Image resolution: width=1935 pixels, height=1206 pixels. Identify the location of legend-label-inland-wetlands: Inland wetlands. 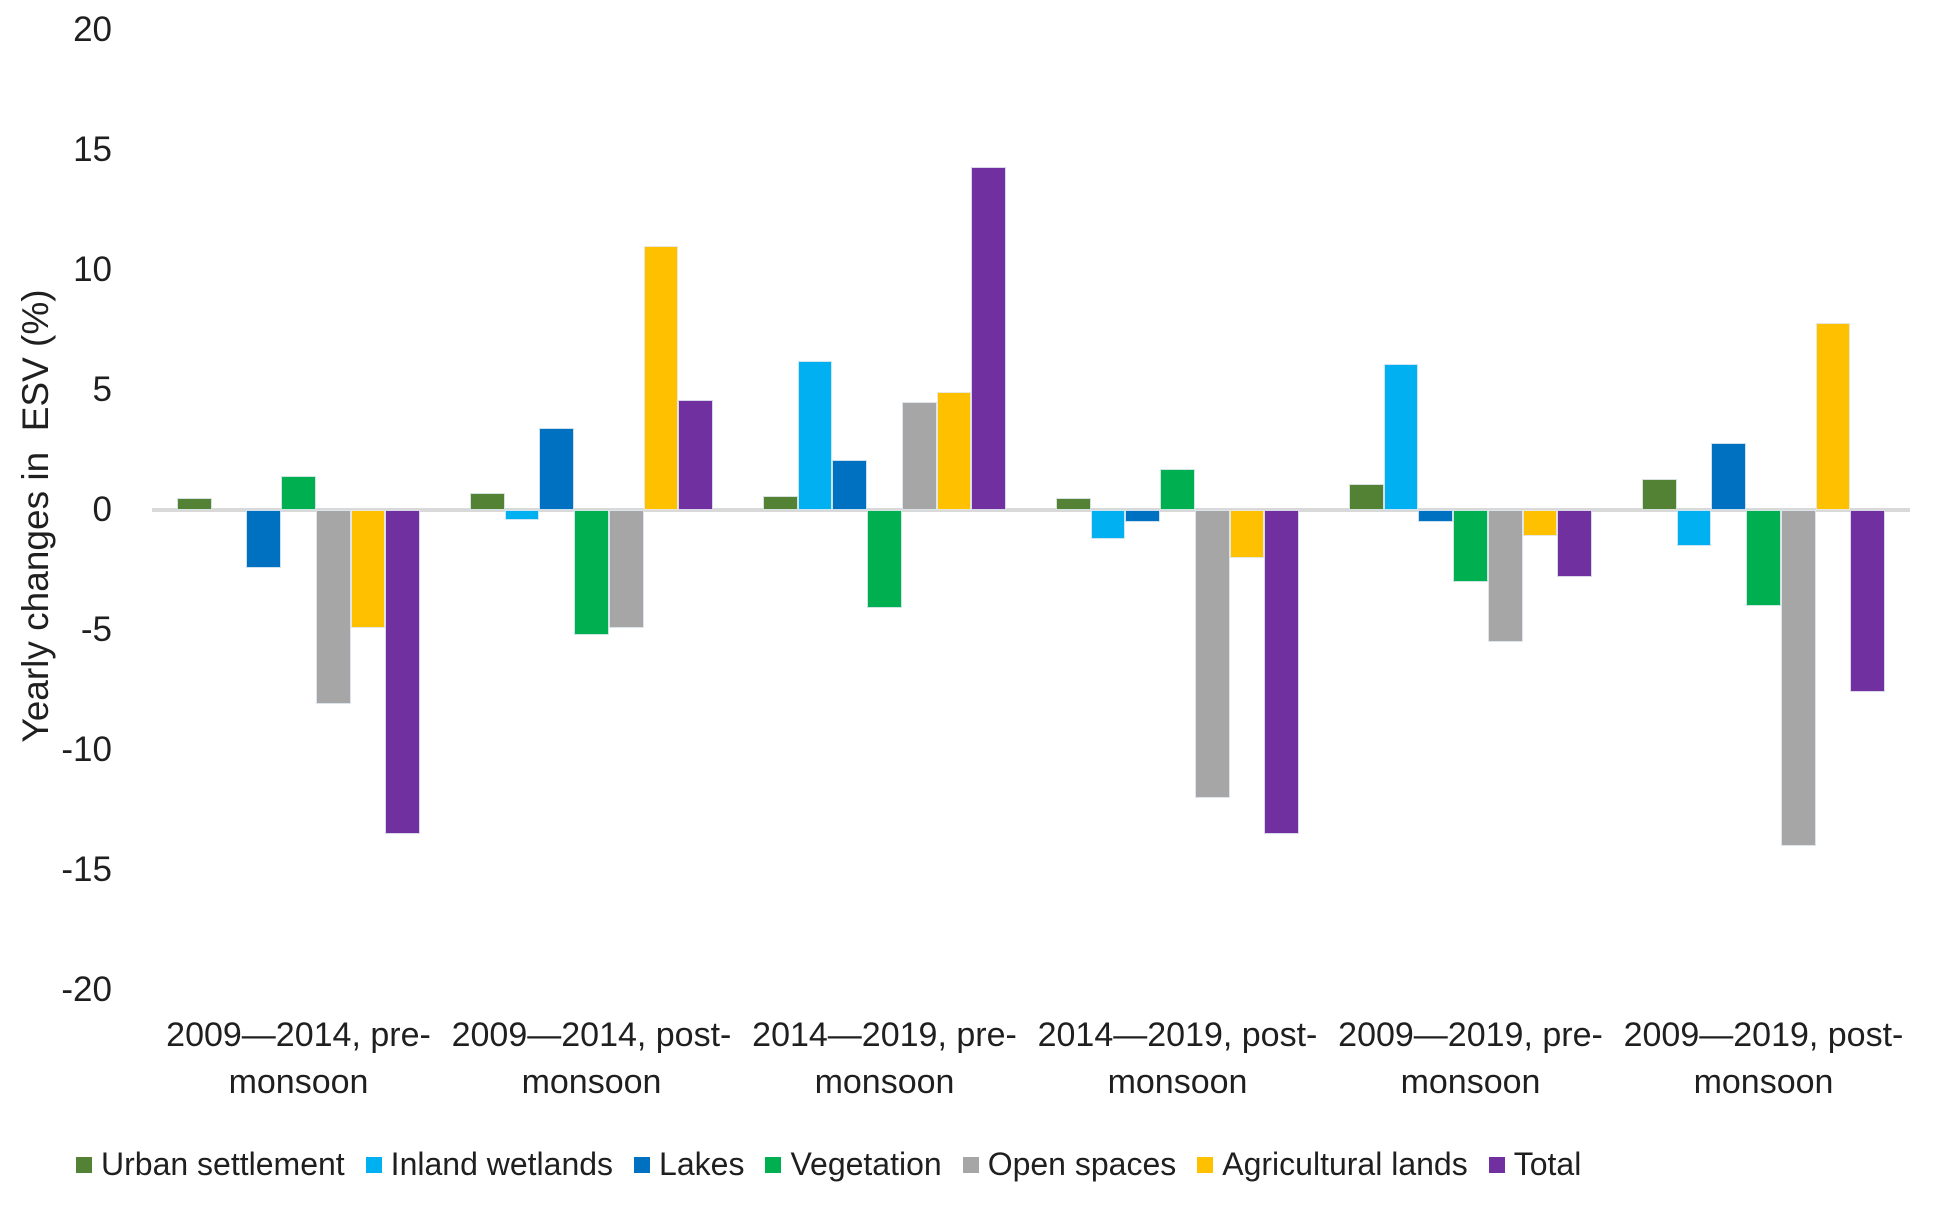
(502, 1164).